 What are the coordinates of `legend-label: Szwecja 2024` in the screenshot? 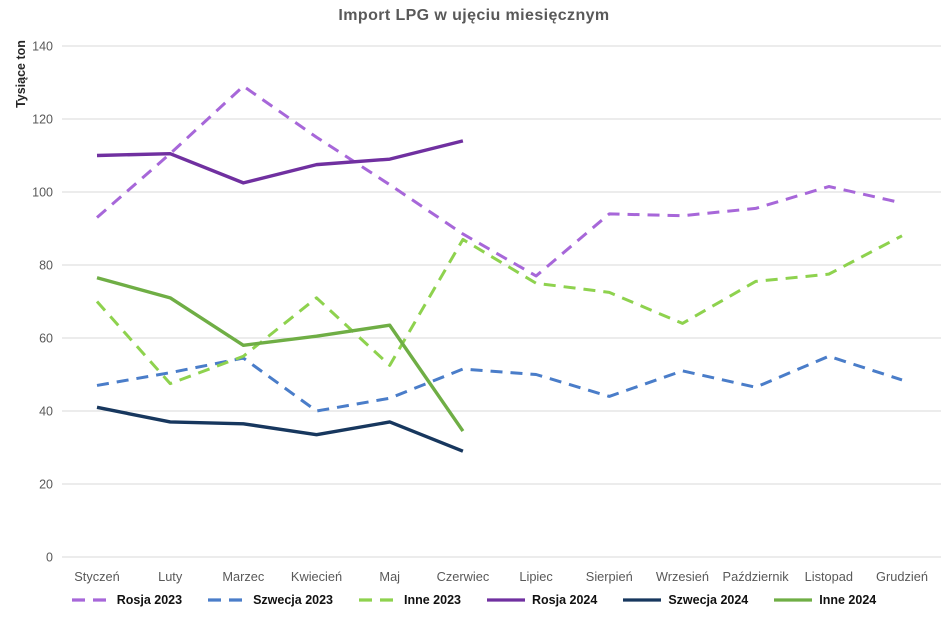 It's located at (708, 600).